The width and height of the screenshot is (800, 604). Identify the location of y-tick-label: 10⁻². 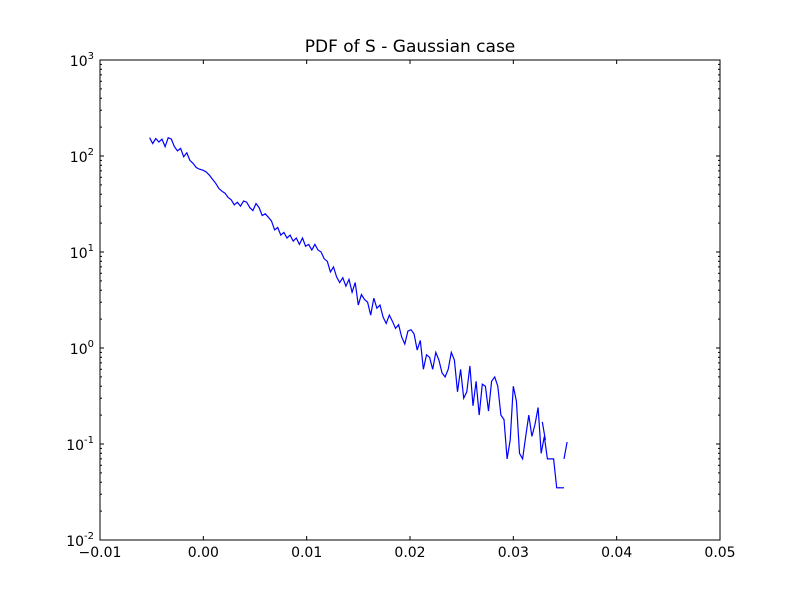
(80, 540).